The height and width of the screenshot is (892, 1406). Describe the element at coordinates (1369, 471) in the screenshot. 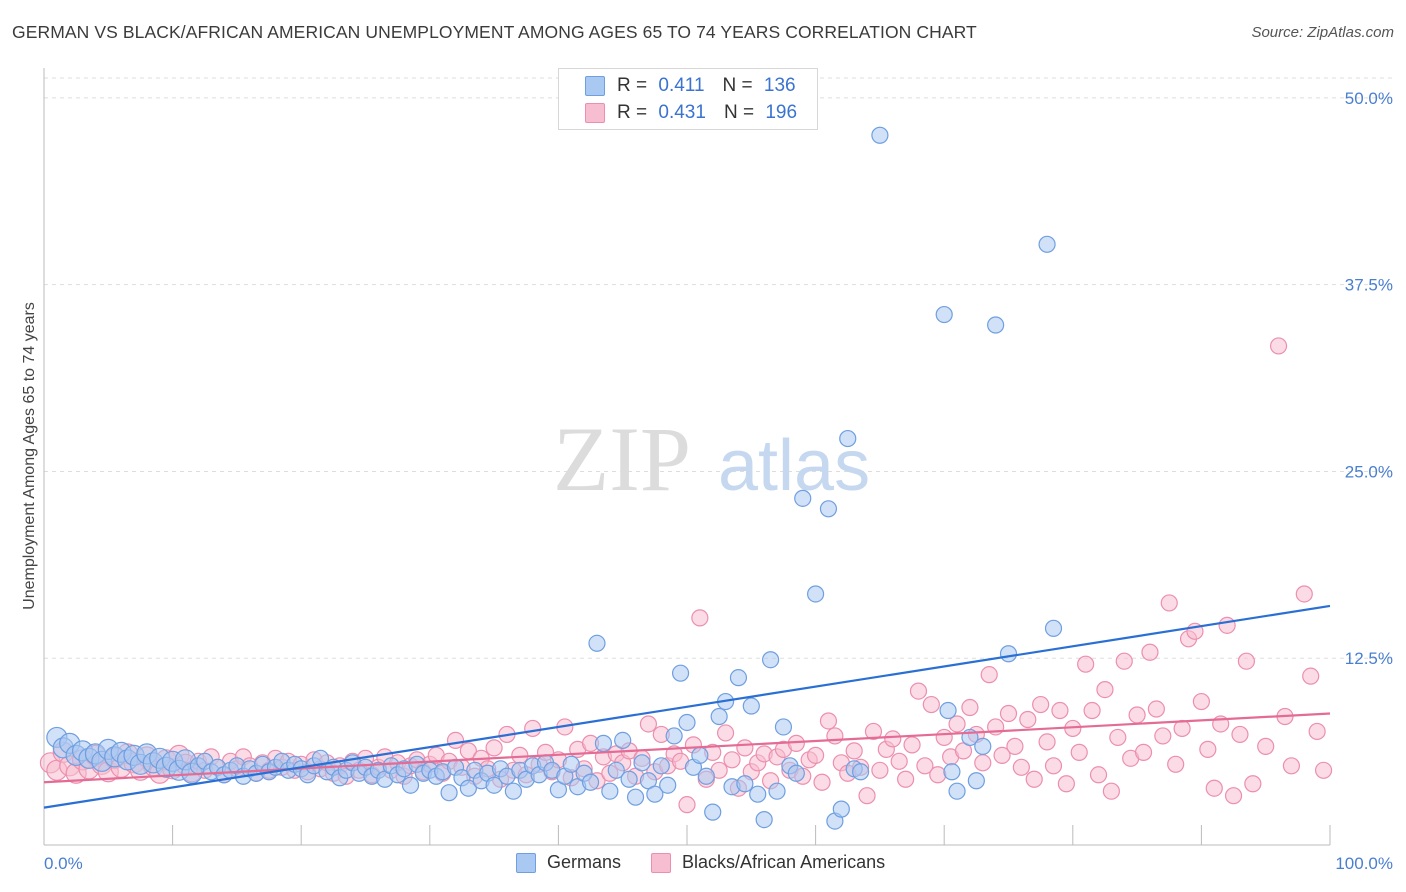

I see `y-tick-label: 25.0%` at that location.